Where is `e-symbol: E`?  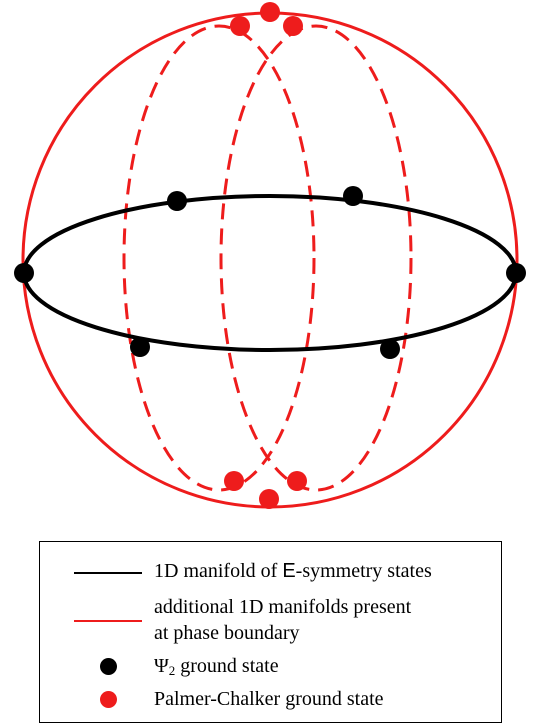
e-symbol: E is located at coordinates (289, 571).